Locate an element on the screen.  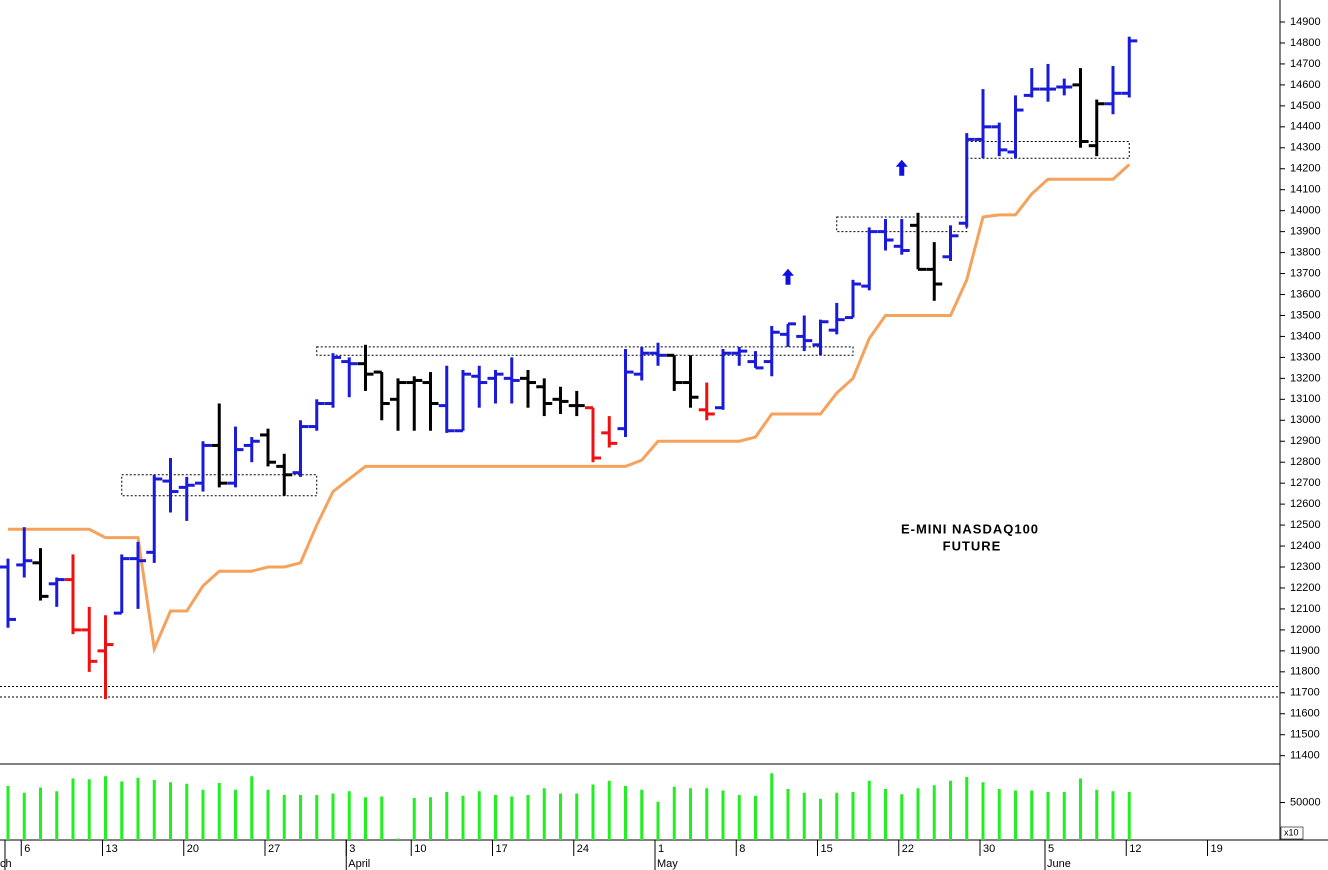
y-tick-label: 14500 is located at coordinates (1305, 106).